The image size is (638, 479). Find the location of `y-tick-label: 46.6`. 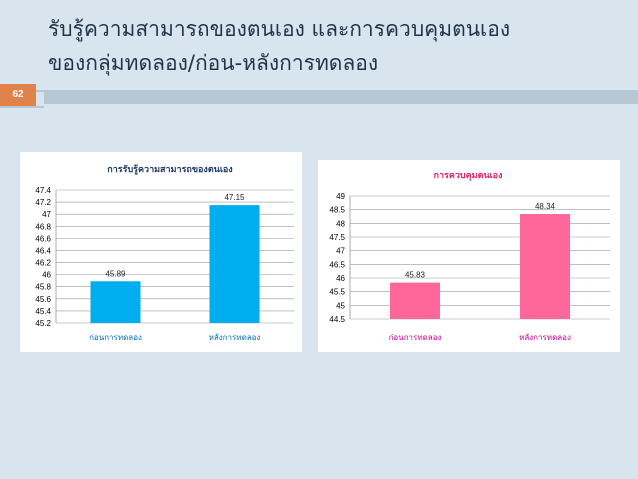

y-tick-label: 46.6 is located at coordinates (43, 238).